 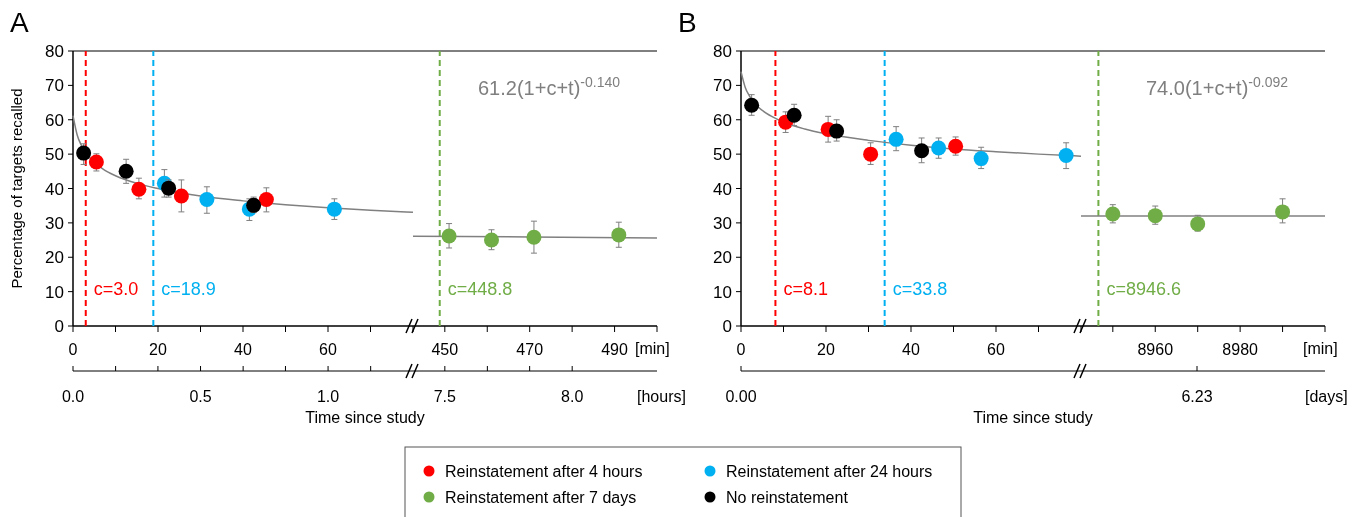 What do you see at coordinates (480, 289) in the screenshot?
I see `ref-line-label: c=448.8` at bounding box center [480, 289].